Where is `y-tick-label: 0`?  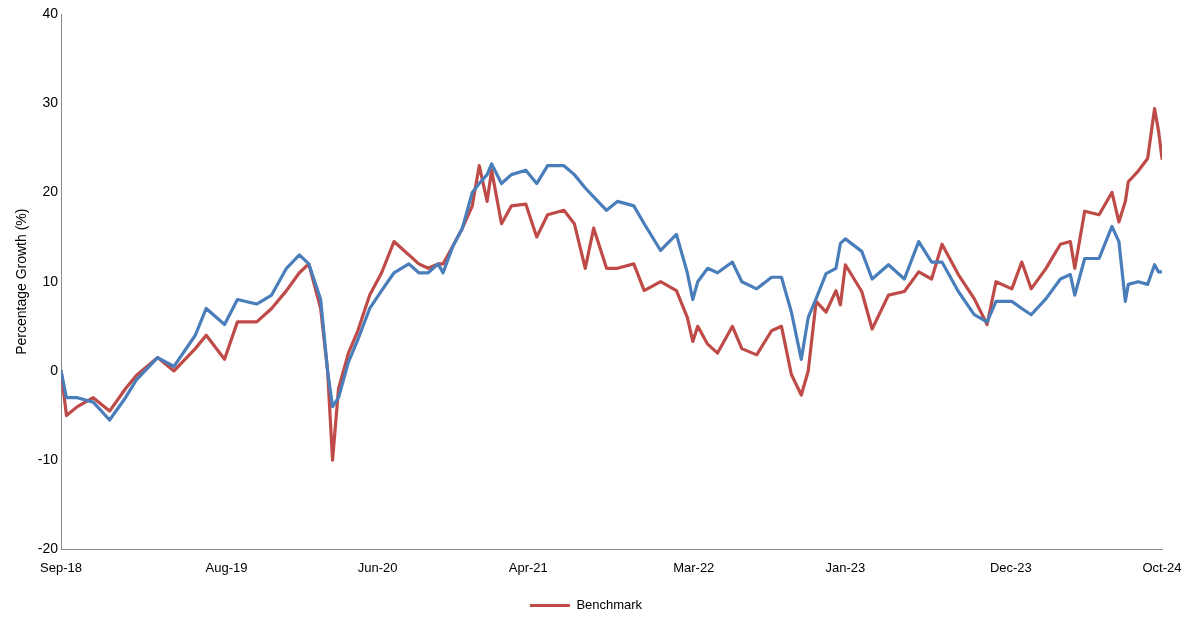 y-tick-label: 0 is located at coordinates (54, 369).